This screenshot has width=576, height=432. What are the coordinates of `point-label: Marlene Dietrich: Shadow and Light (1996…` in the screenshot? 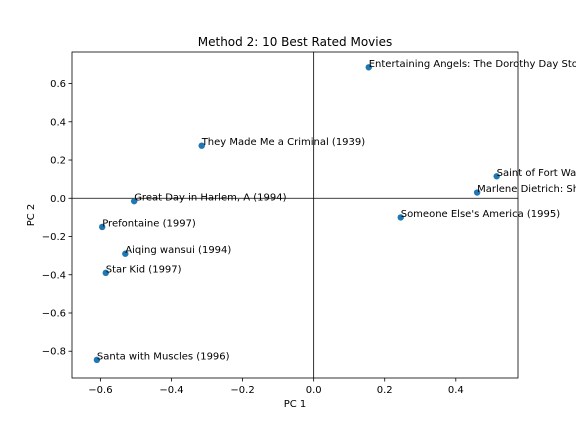 It's located at (526, 189).